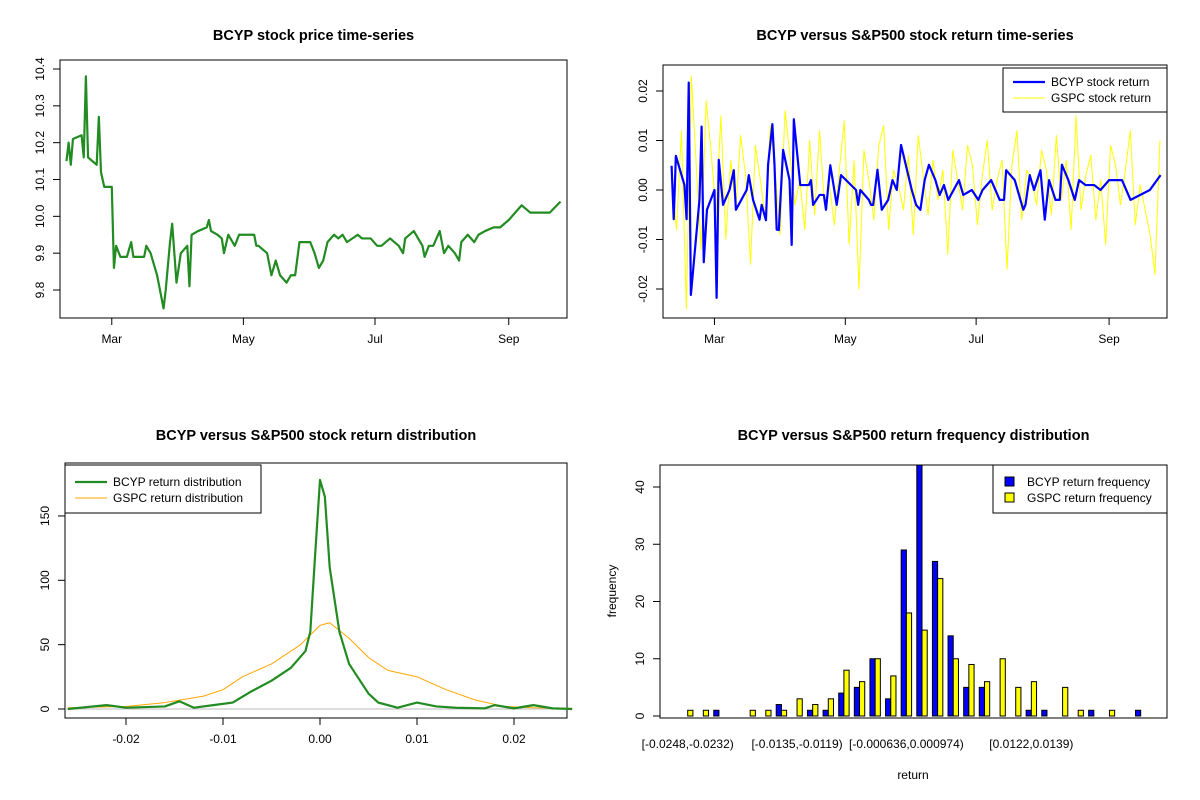 The height and width of the screenshot is (800, 1200). I want to click on y-tick-label: 10.4, so click(40, 69).